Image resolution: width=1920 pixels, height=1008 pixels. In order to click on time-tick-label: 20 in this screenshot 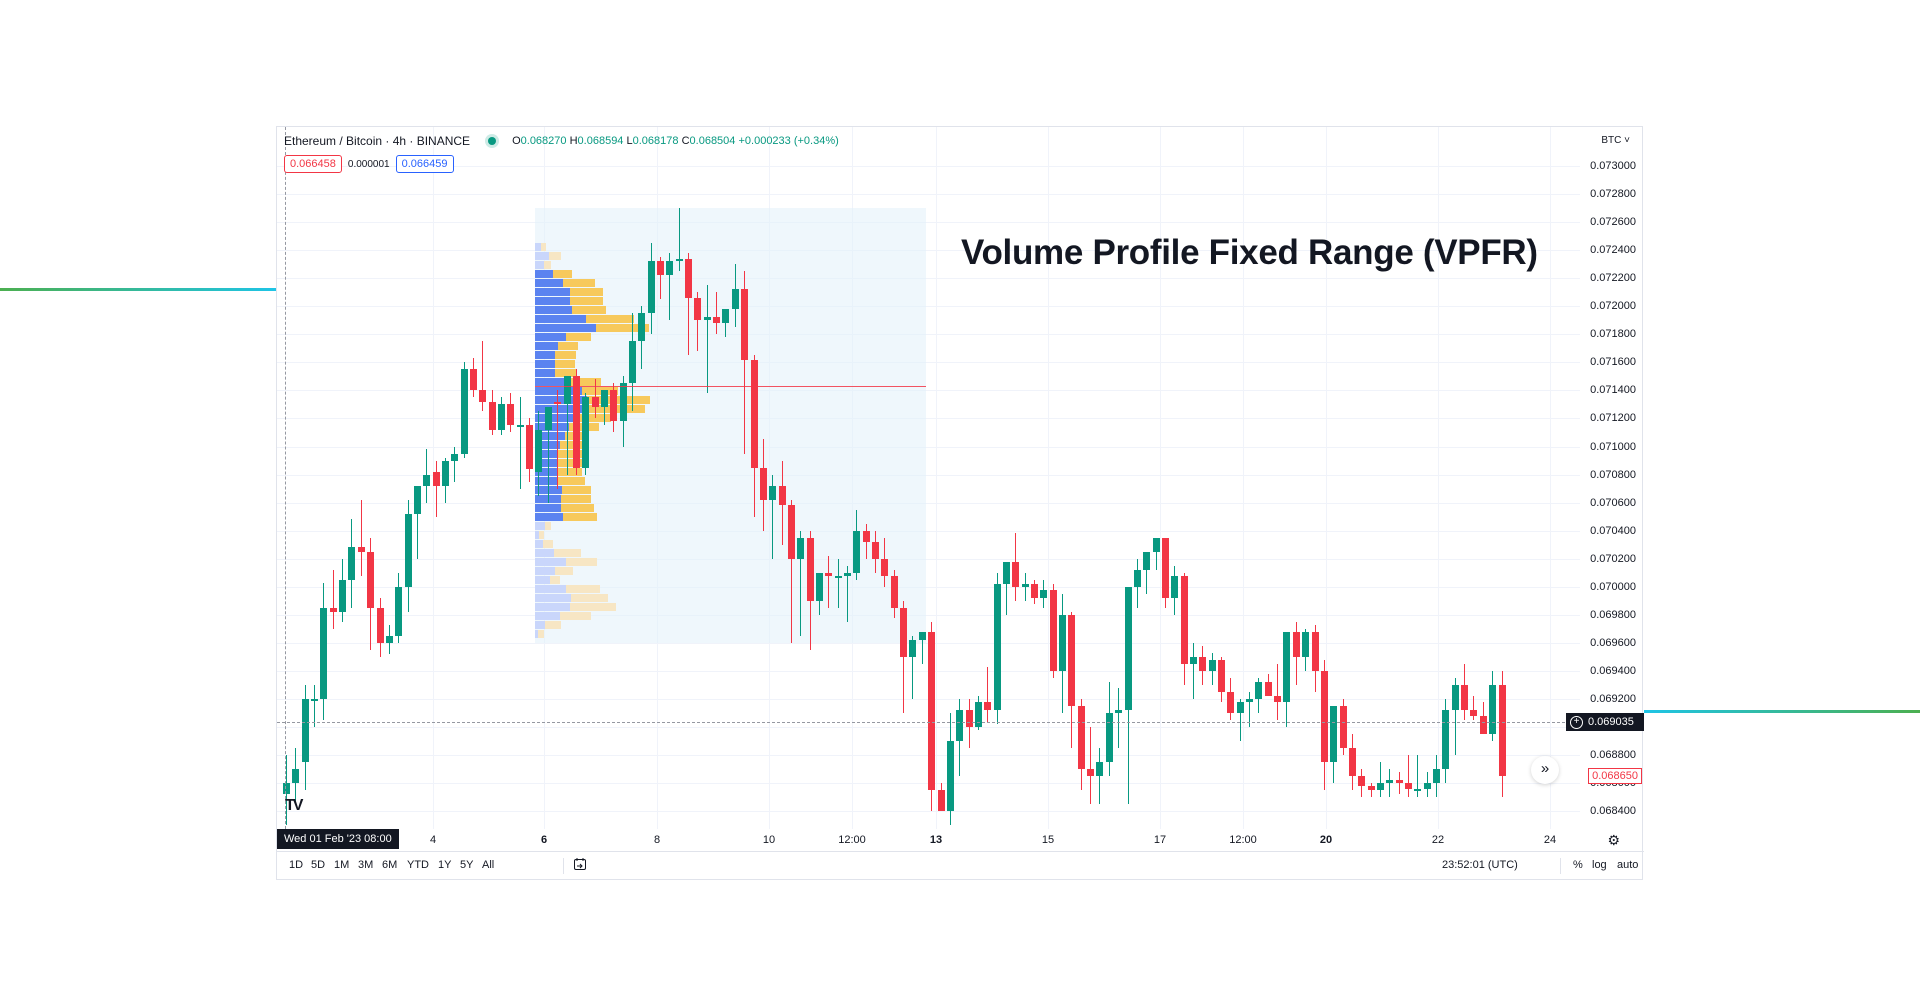, I will do `click(1326, 840)`.